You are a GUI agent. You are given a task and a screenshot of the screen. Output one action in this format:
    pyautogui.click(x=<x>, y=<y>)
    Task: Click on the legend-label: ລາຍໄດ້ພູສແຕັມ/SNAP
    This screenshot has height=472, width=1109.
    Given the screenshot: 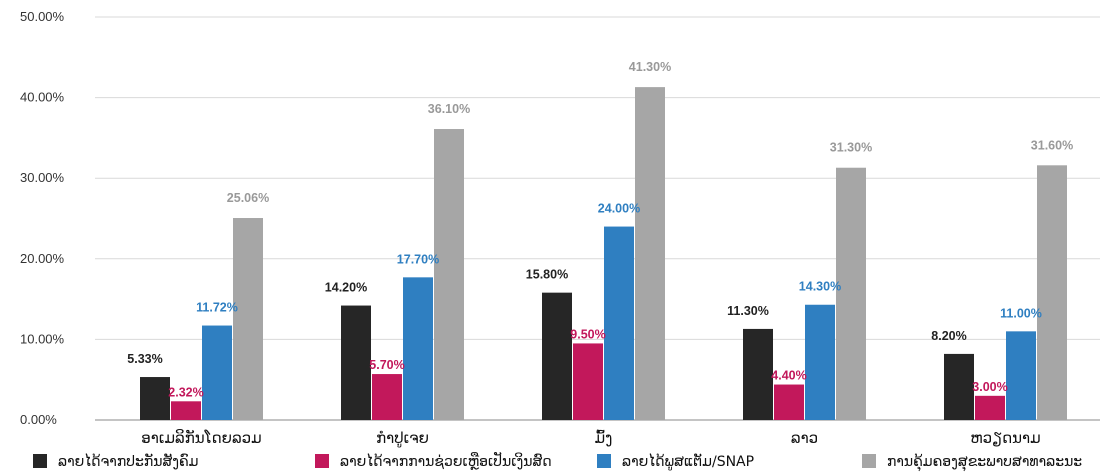 What is the action you would take?
    pyautogui.click(x=688, y=461)
    